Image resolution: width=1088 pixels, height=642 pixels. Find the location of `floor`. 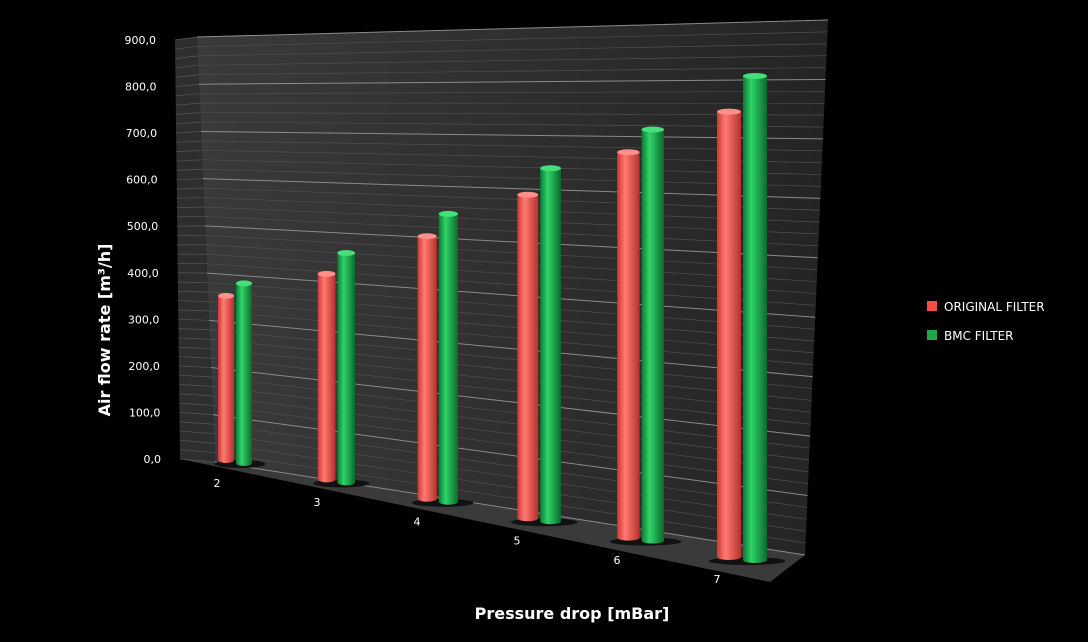

floor is located at coordinates (492, 520).